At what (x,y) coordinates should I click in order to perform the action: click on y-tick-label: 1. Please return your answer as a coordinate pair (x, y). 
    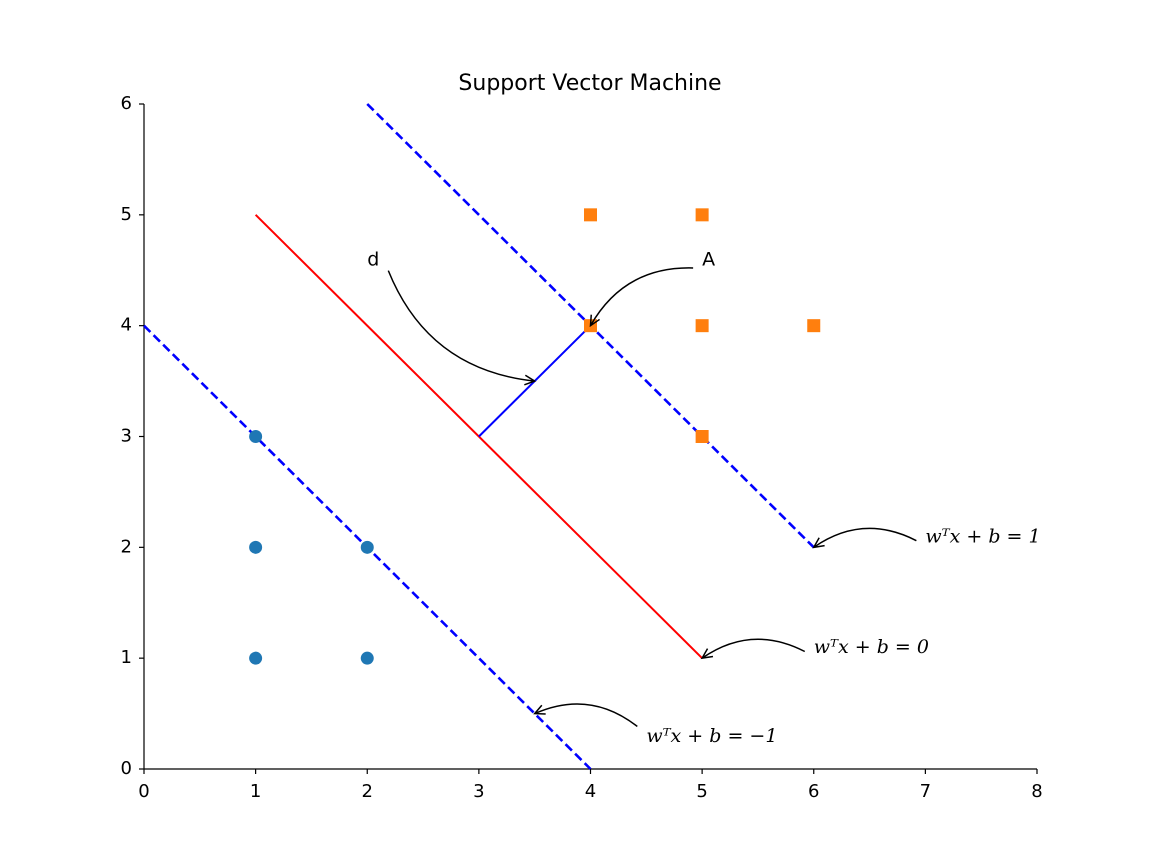
    Looking at the image, I should click on (126, 657).